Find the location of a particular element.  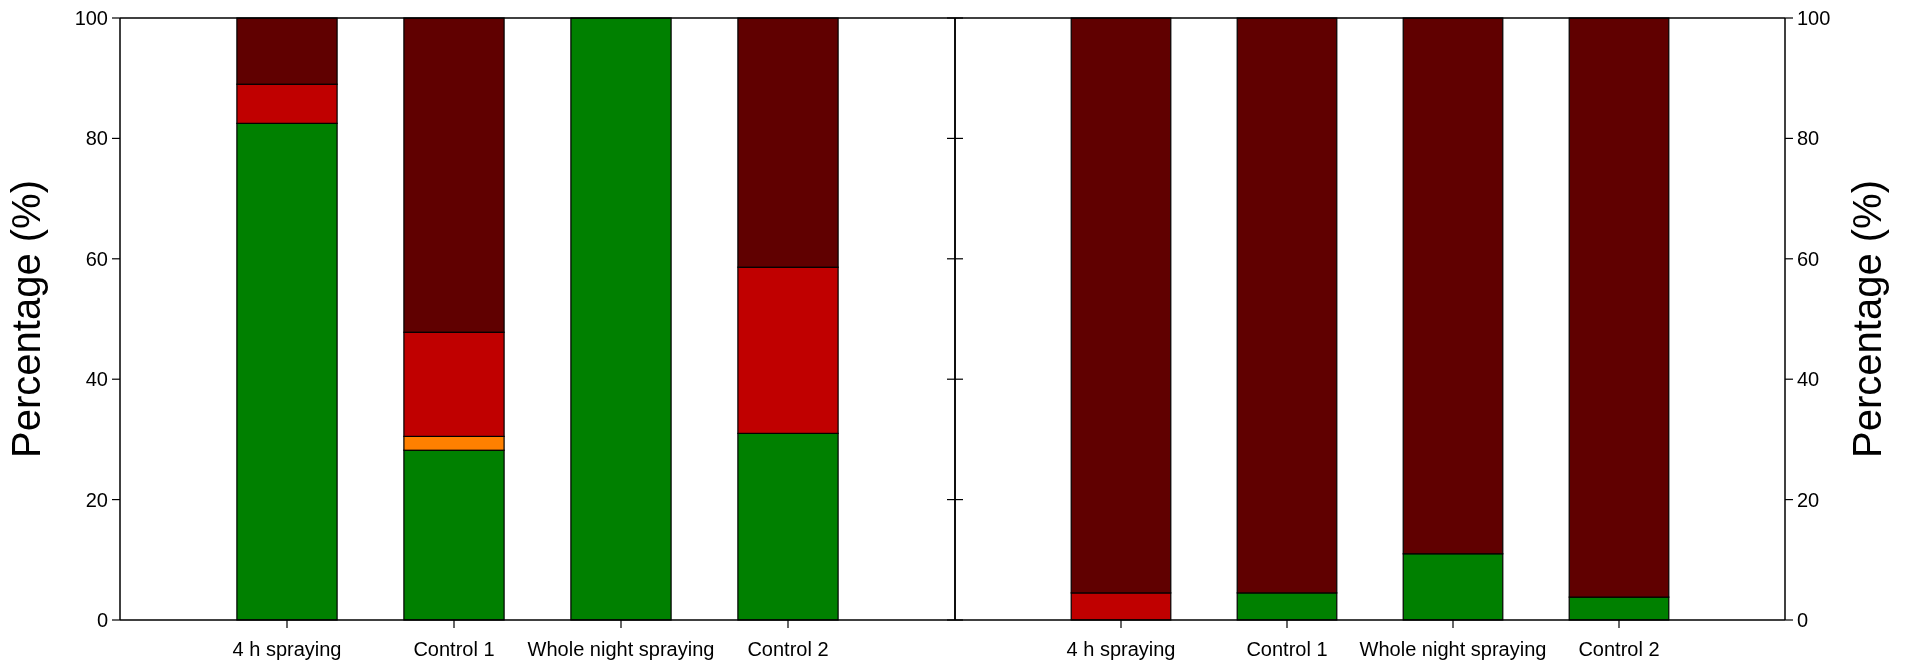

y2-tick-label: 40 is located at coordinates (1808, 379).